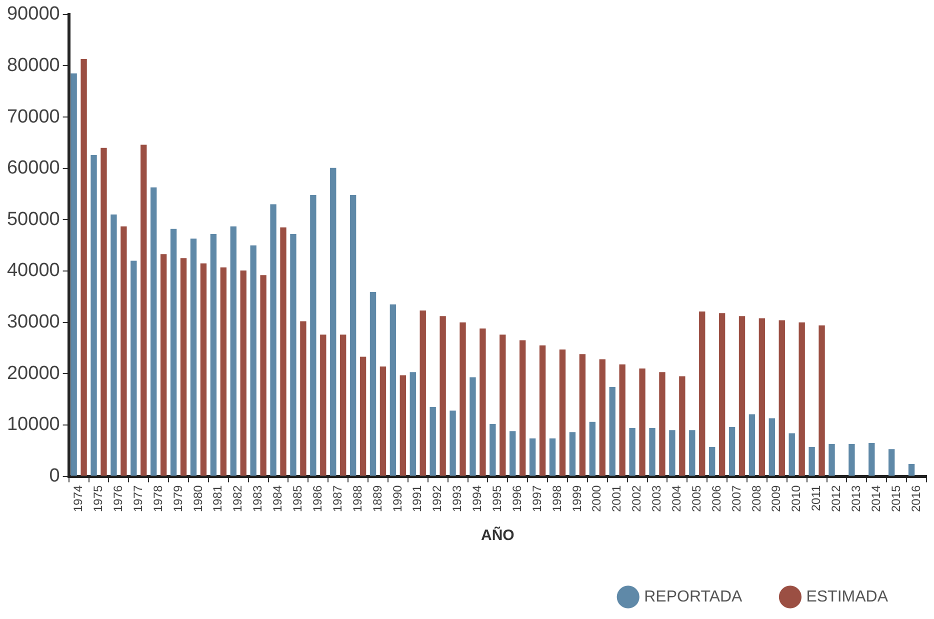 This screenshot has width=934, height=619. Describe the element at coordinates (696, 498) in the screenshot. I see `x-tick-label: 2005` at that location.